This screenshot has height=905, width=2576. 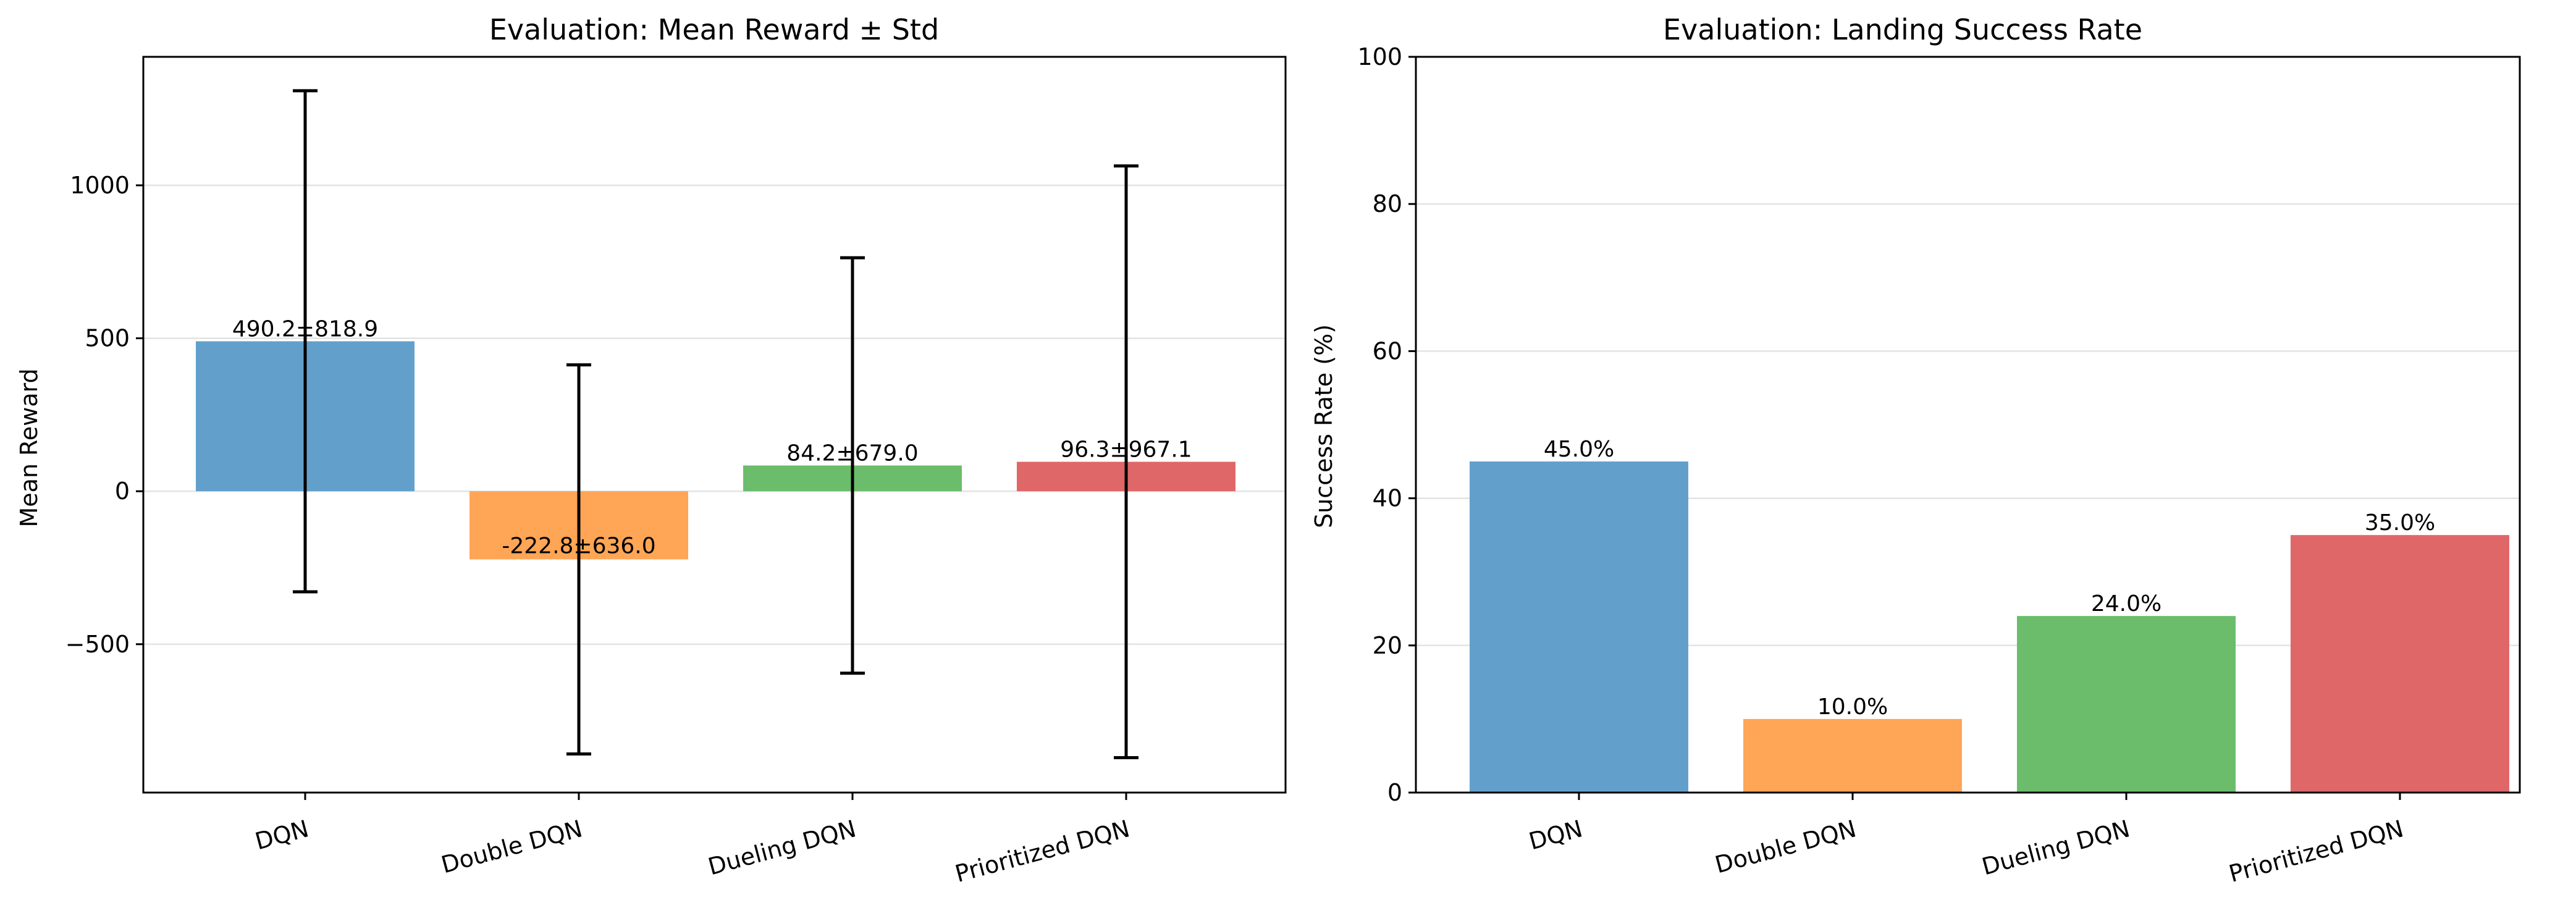 I want to click on bars, so click(x=1989, y=627).